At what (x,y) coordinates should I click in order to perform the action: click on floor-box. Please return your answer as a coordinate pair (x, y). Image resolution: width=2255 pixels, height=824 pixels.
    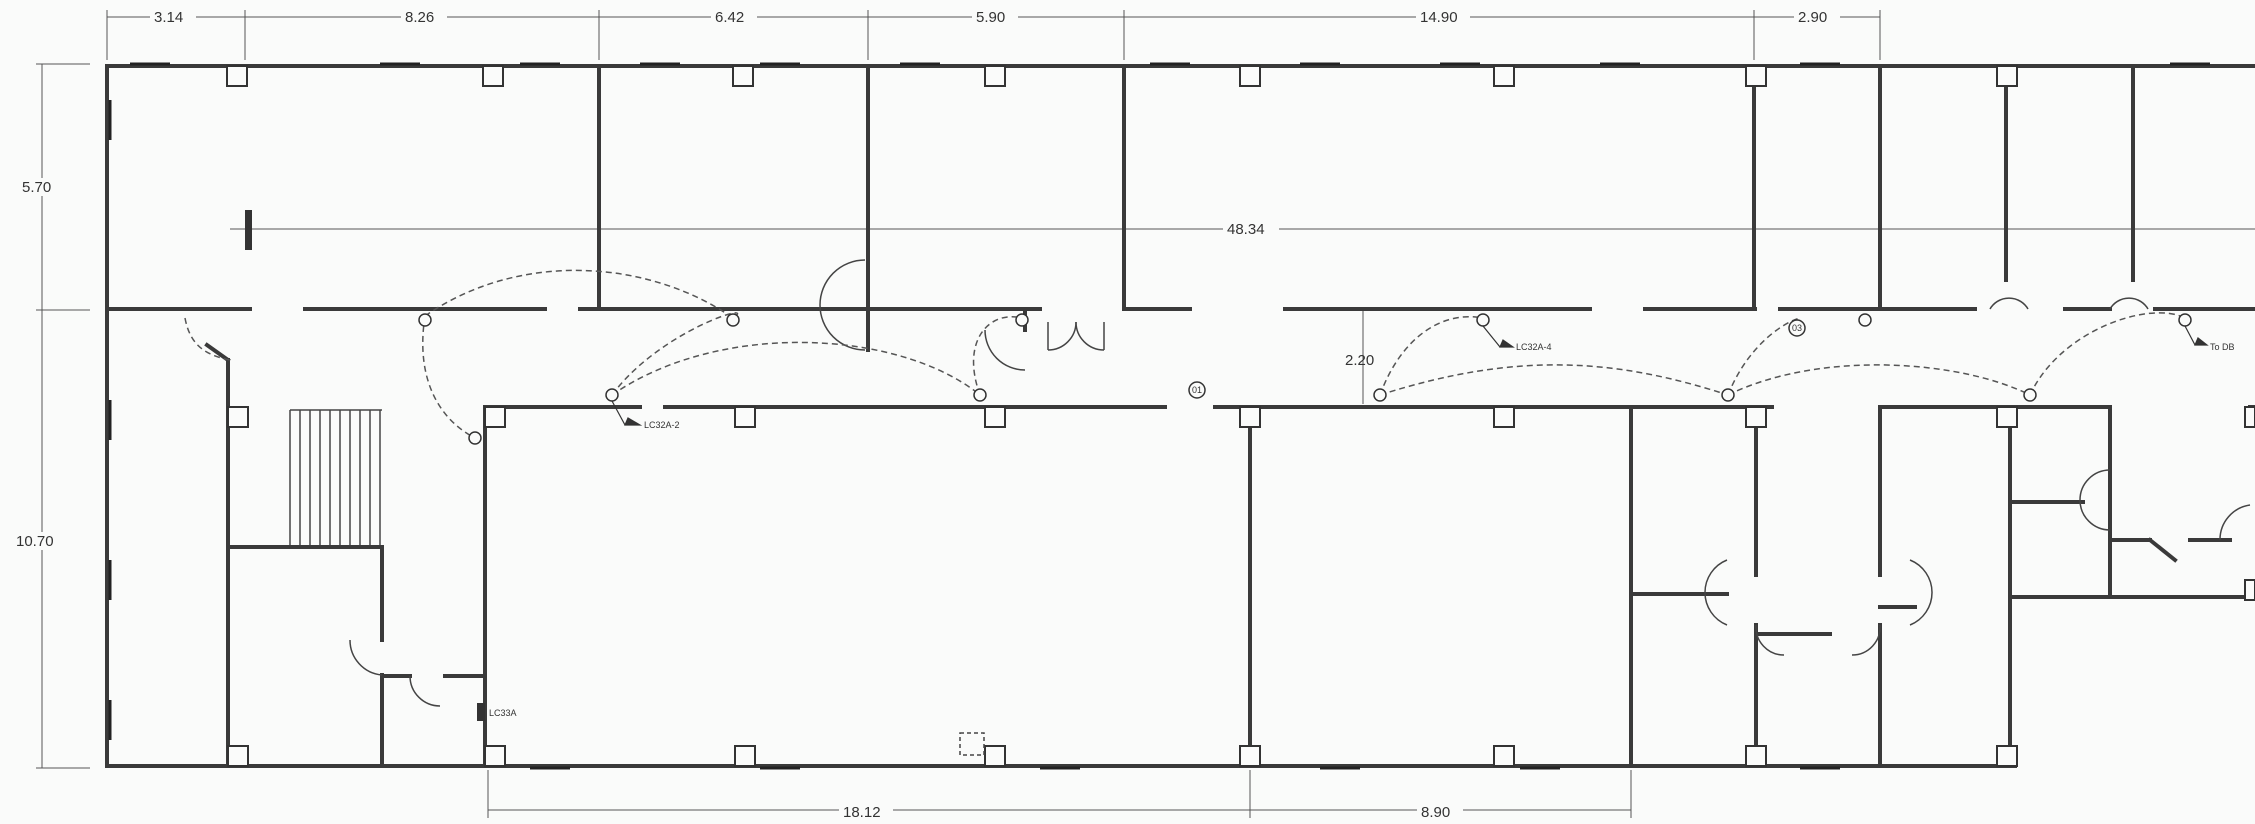
    Looking at the image, I should click on (972, 744).